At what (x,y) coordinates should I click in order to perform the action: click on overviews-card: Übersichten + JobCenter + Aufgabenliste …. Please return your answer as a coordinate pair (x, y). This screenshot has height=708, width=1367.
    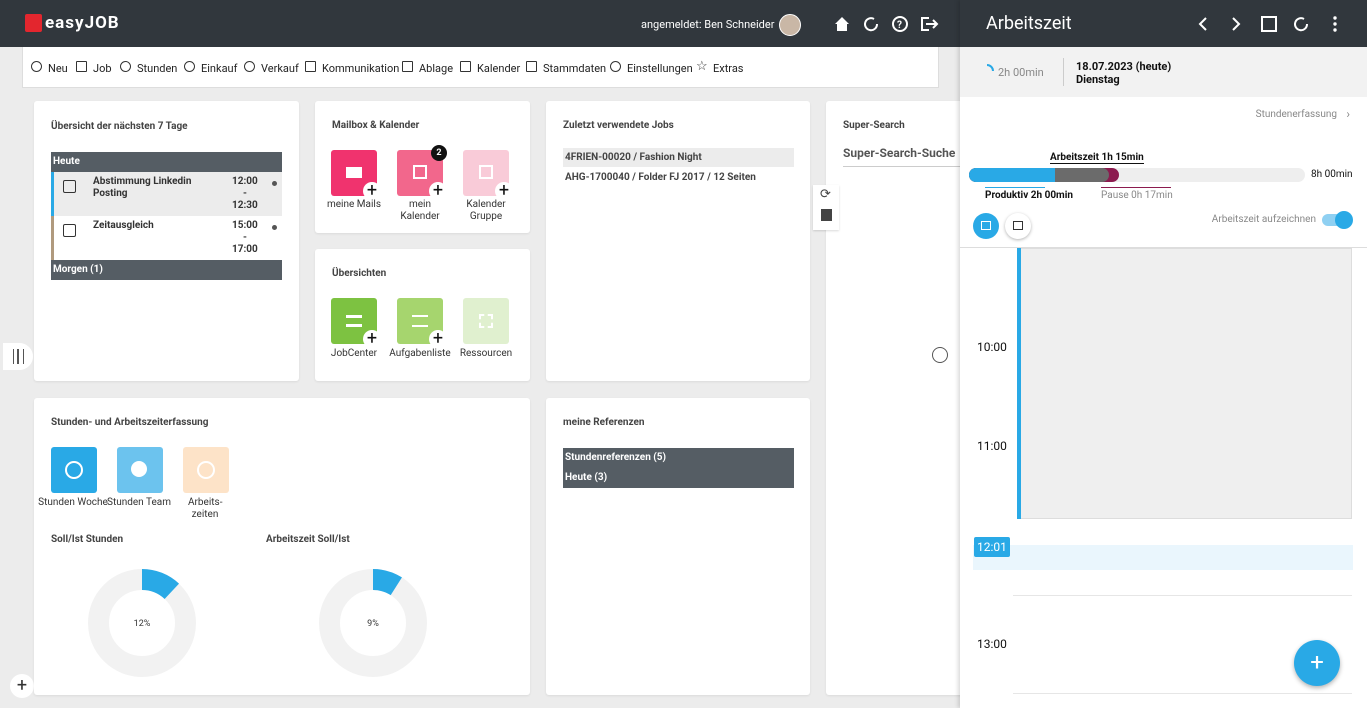
    Looking at the image, I should click on (422, 315).